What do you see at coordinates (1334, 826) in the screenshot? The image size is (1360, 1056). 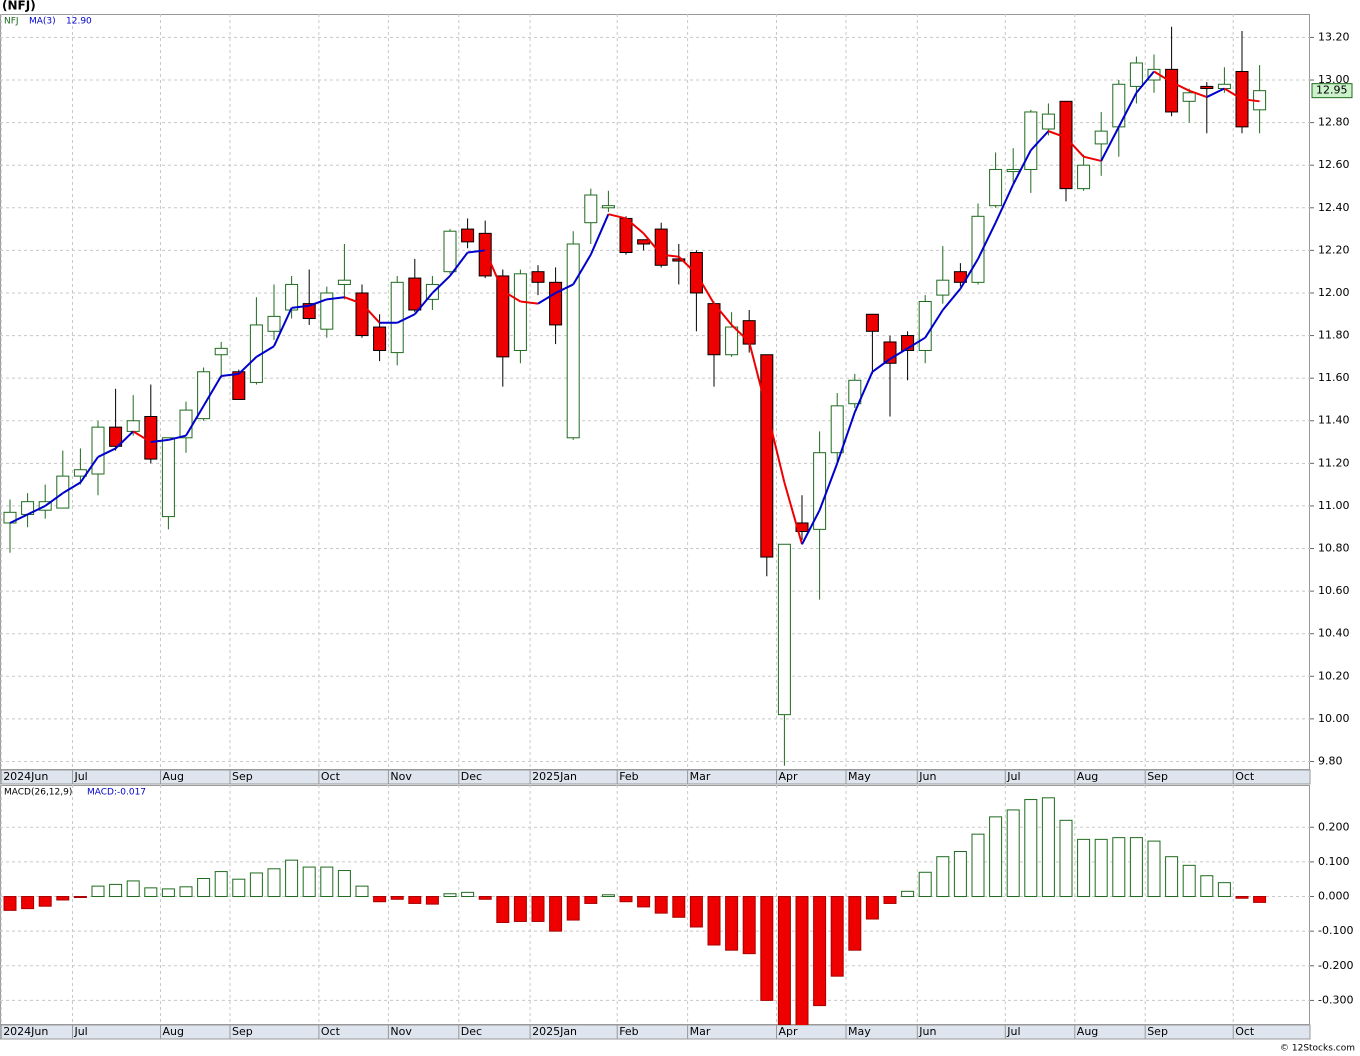 I see `y-tick-label: 0.200` at bounding box center [1334, 826].